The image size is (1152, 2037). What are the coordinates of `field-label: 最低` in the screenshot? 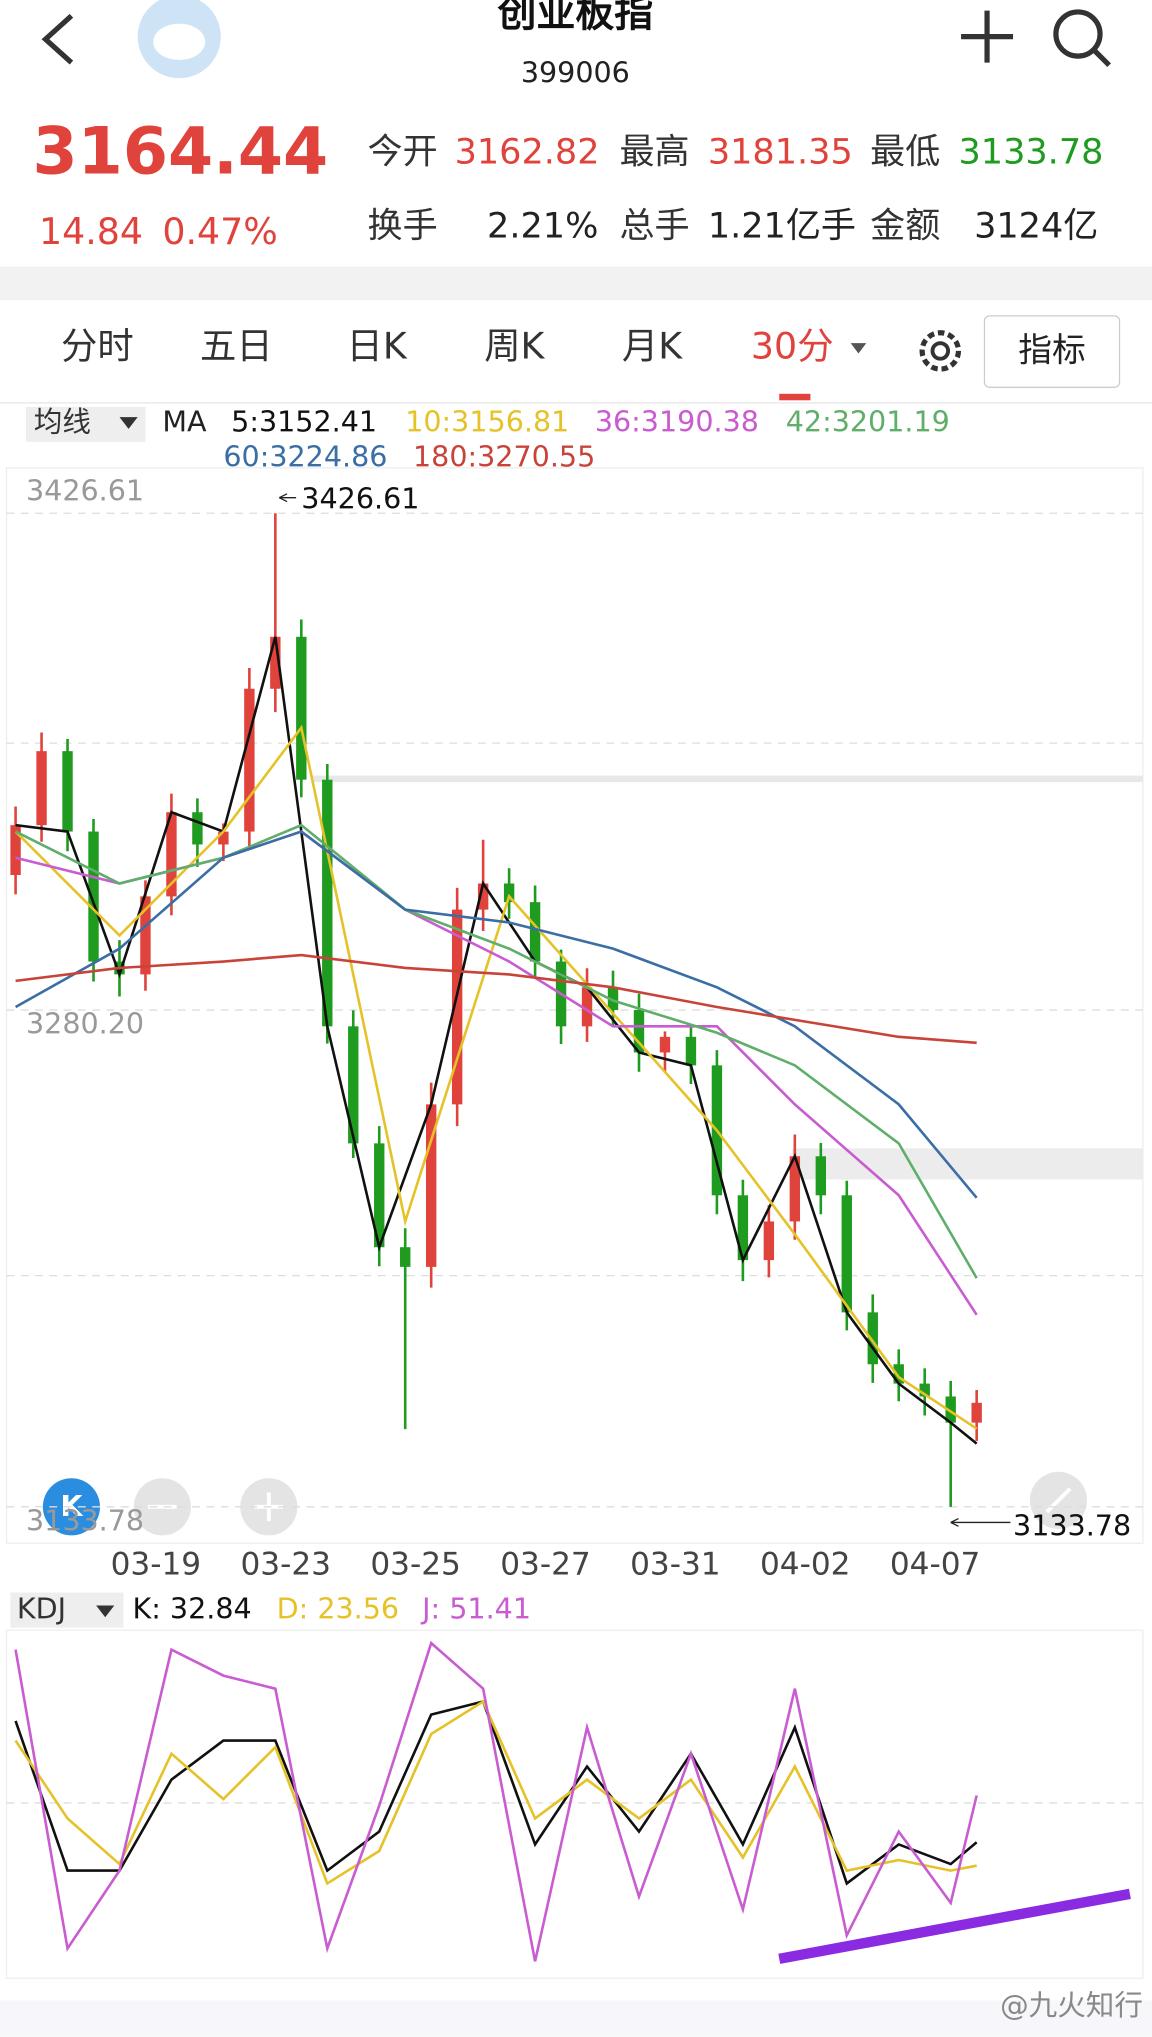 It's located at (905, 152).